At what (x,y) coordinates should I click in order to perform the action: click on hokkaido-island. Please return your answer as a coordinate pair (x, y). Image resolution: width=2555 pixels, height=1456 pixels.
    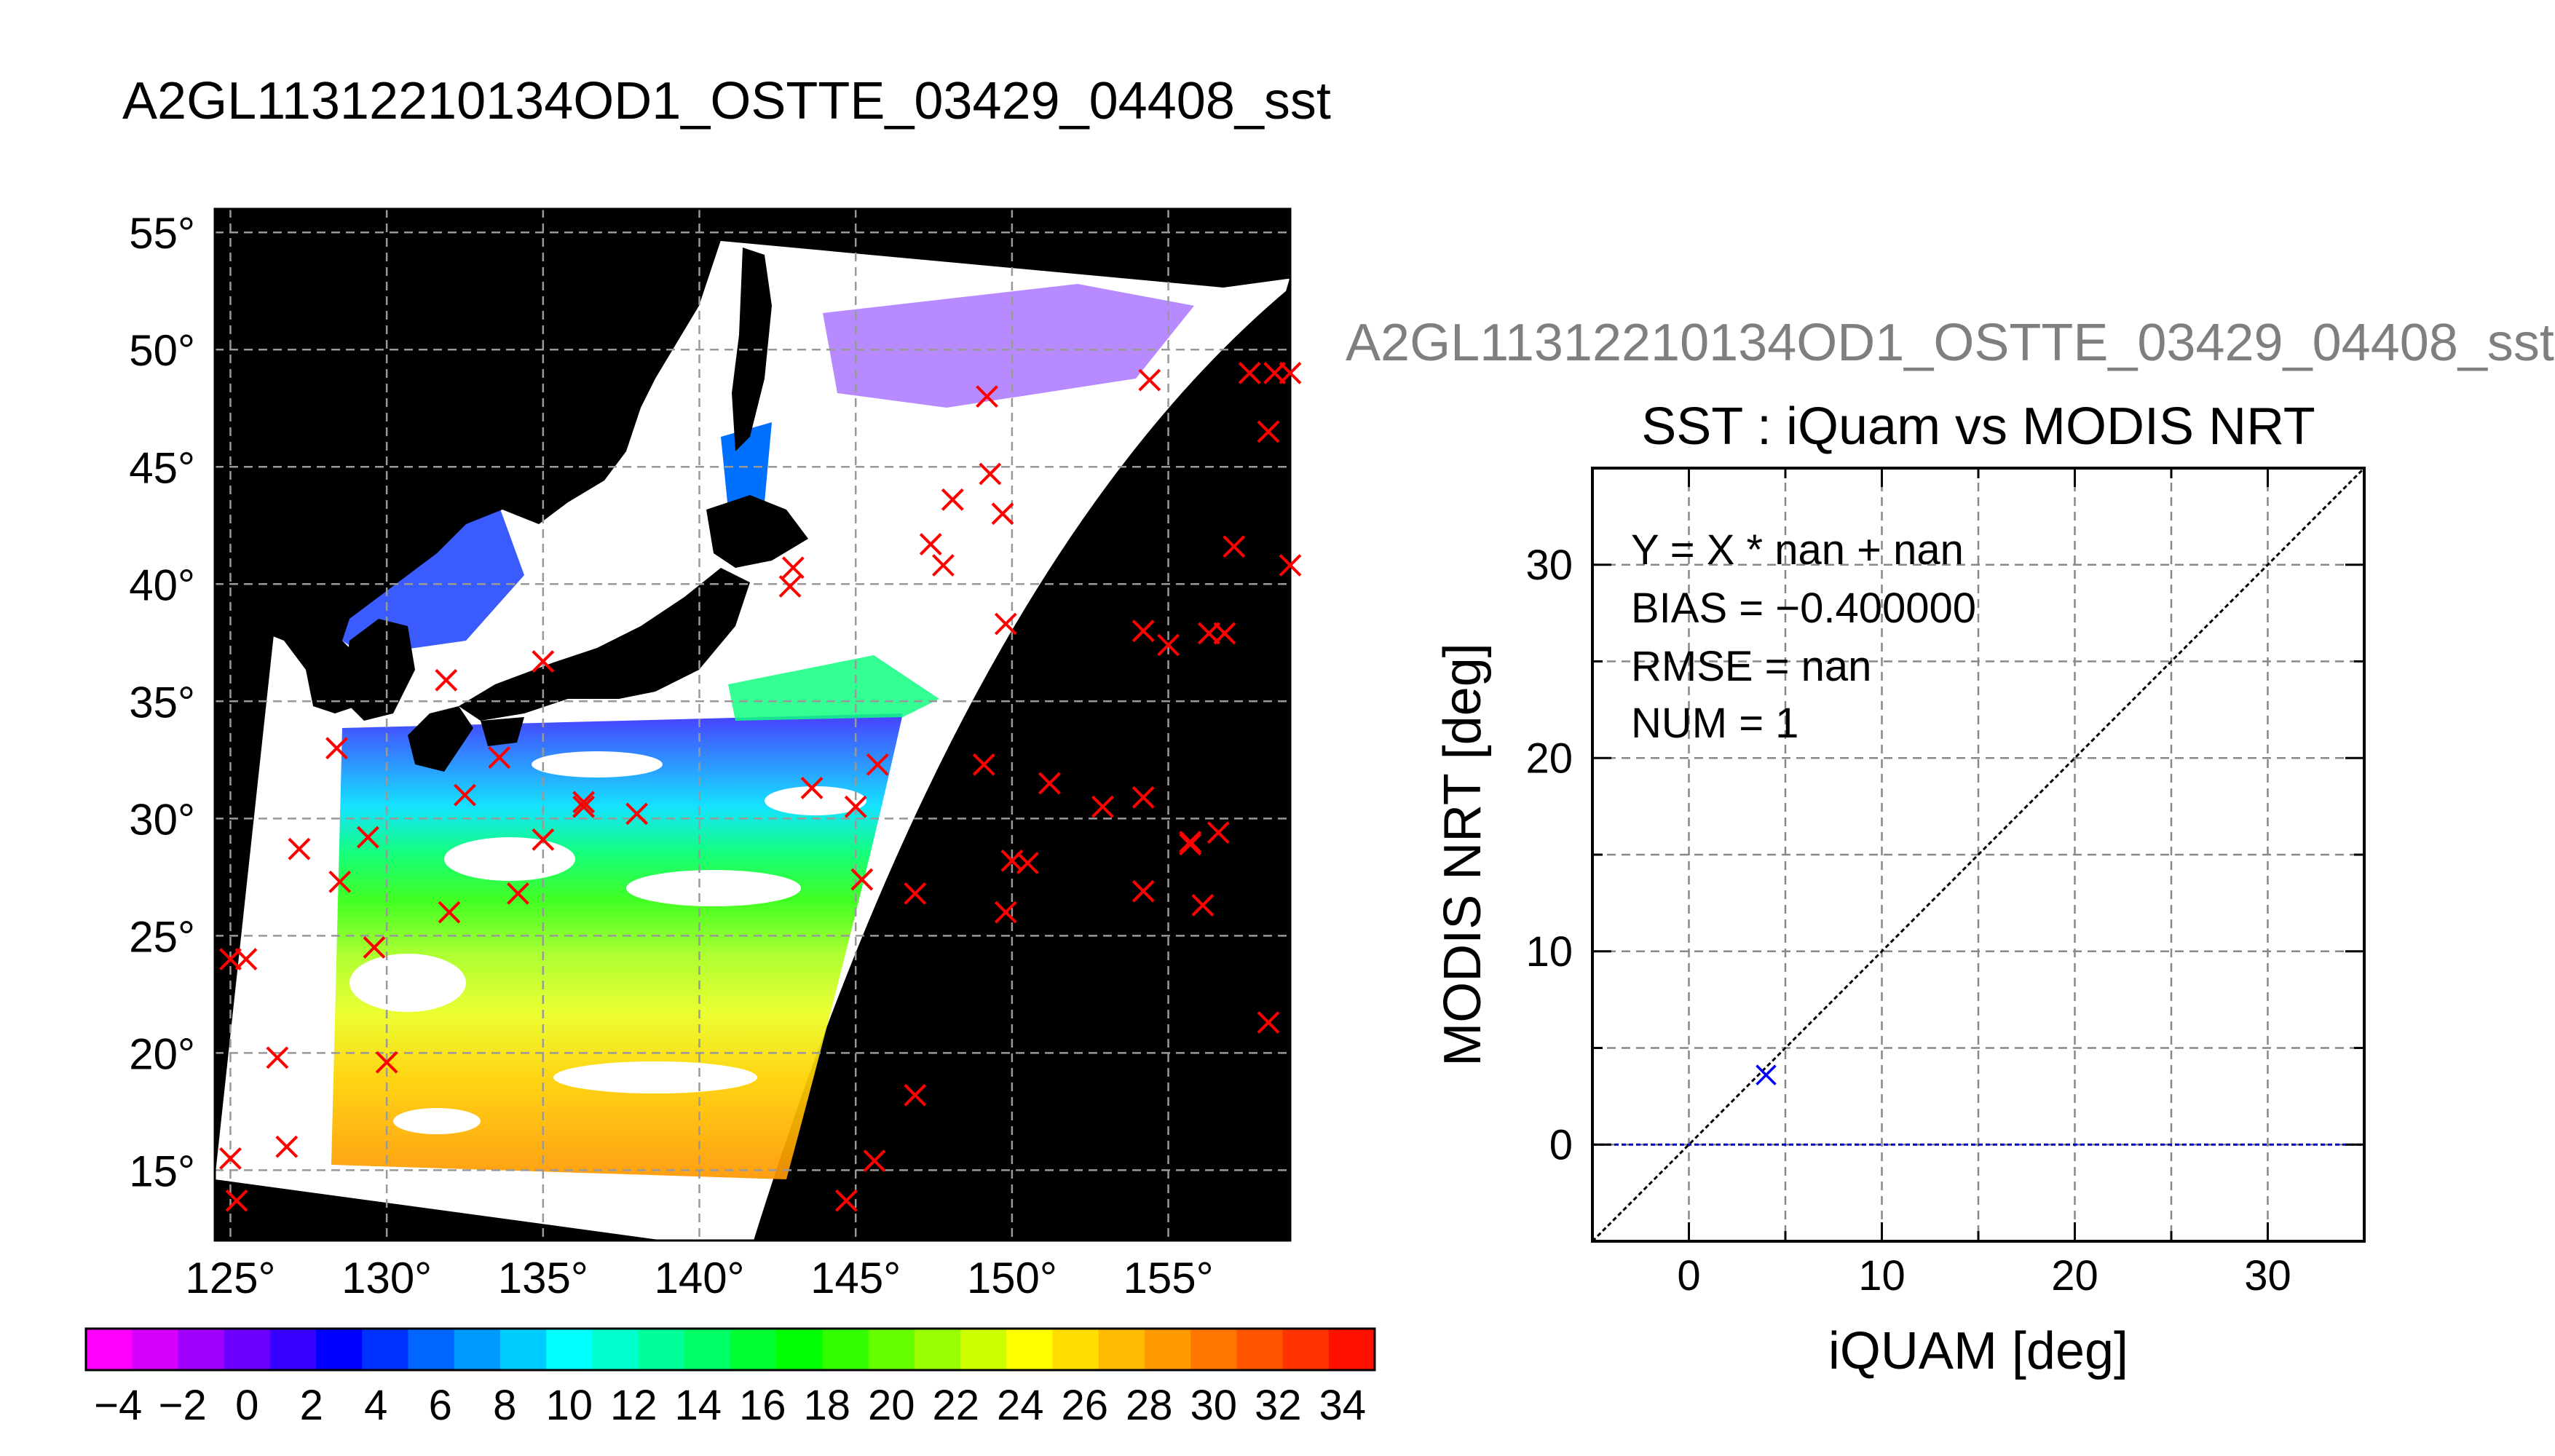
    Looking at the image, I should click on (757, 531).